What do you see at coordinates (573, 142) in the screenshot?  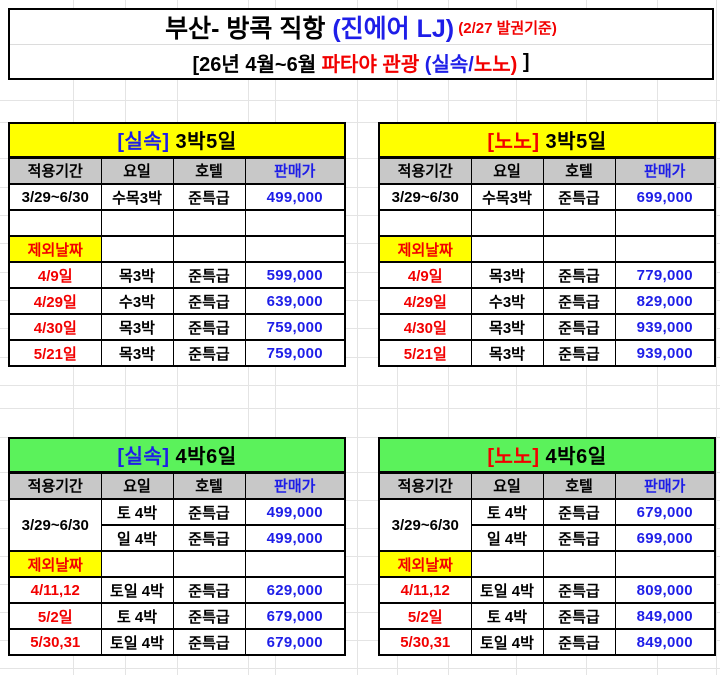 I see `table-title-text: 3박5일` at bounding box center [573, 142].